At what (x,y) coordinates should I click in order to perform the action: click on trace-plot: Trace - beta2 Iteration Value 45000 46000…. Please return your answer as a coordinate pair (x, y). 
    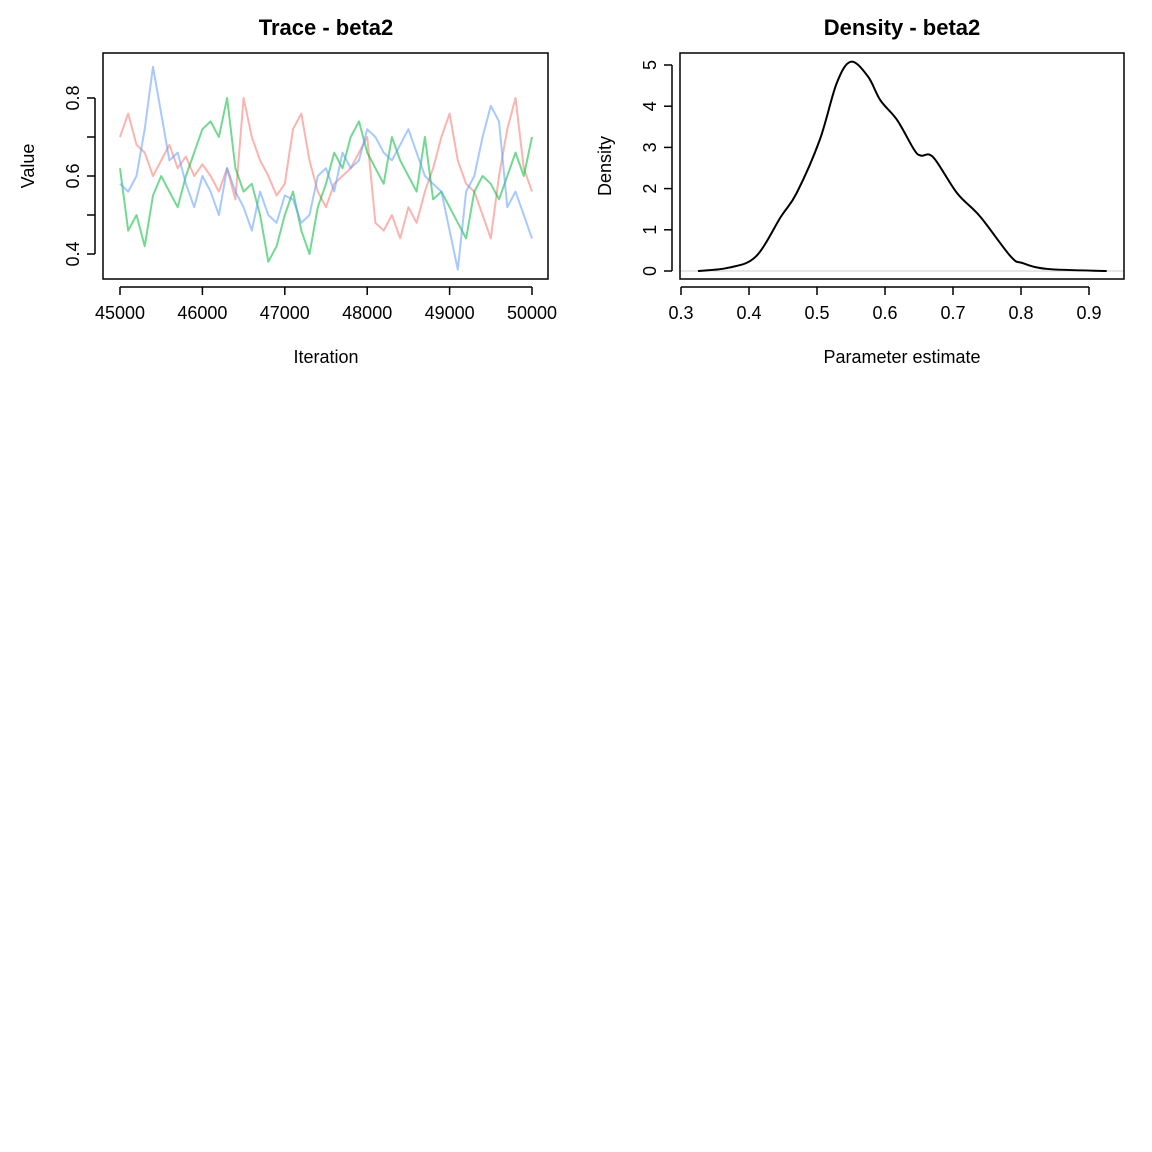
    Looking at the image, I should click on (287, 191).